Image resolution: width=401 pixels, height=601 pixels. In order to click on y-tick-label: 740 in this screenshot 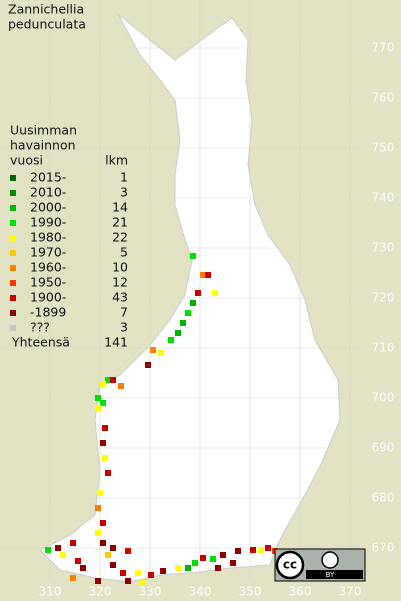, I will do `click(383, 198)`.